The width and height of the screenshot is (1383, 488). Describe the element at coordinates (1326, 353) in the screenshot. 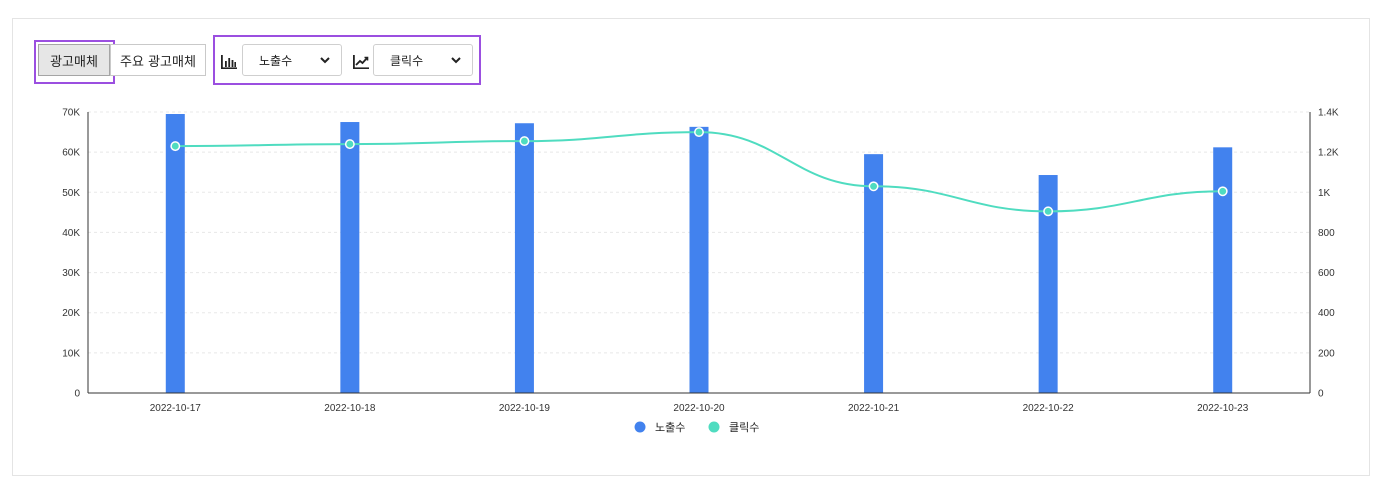

I see `y-right-tick-label: 200` at that location.